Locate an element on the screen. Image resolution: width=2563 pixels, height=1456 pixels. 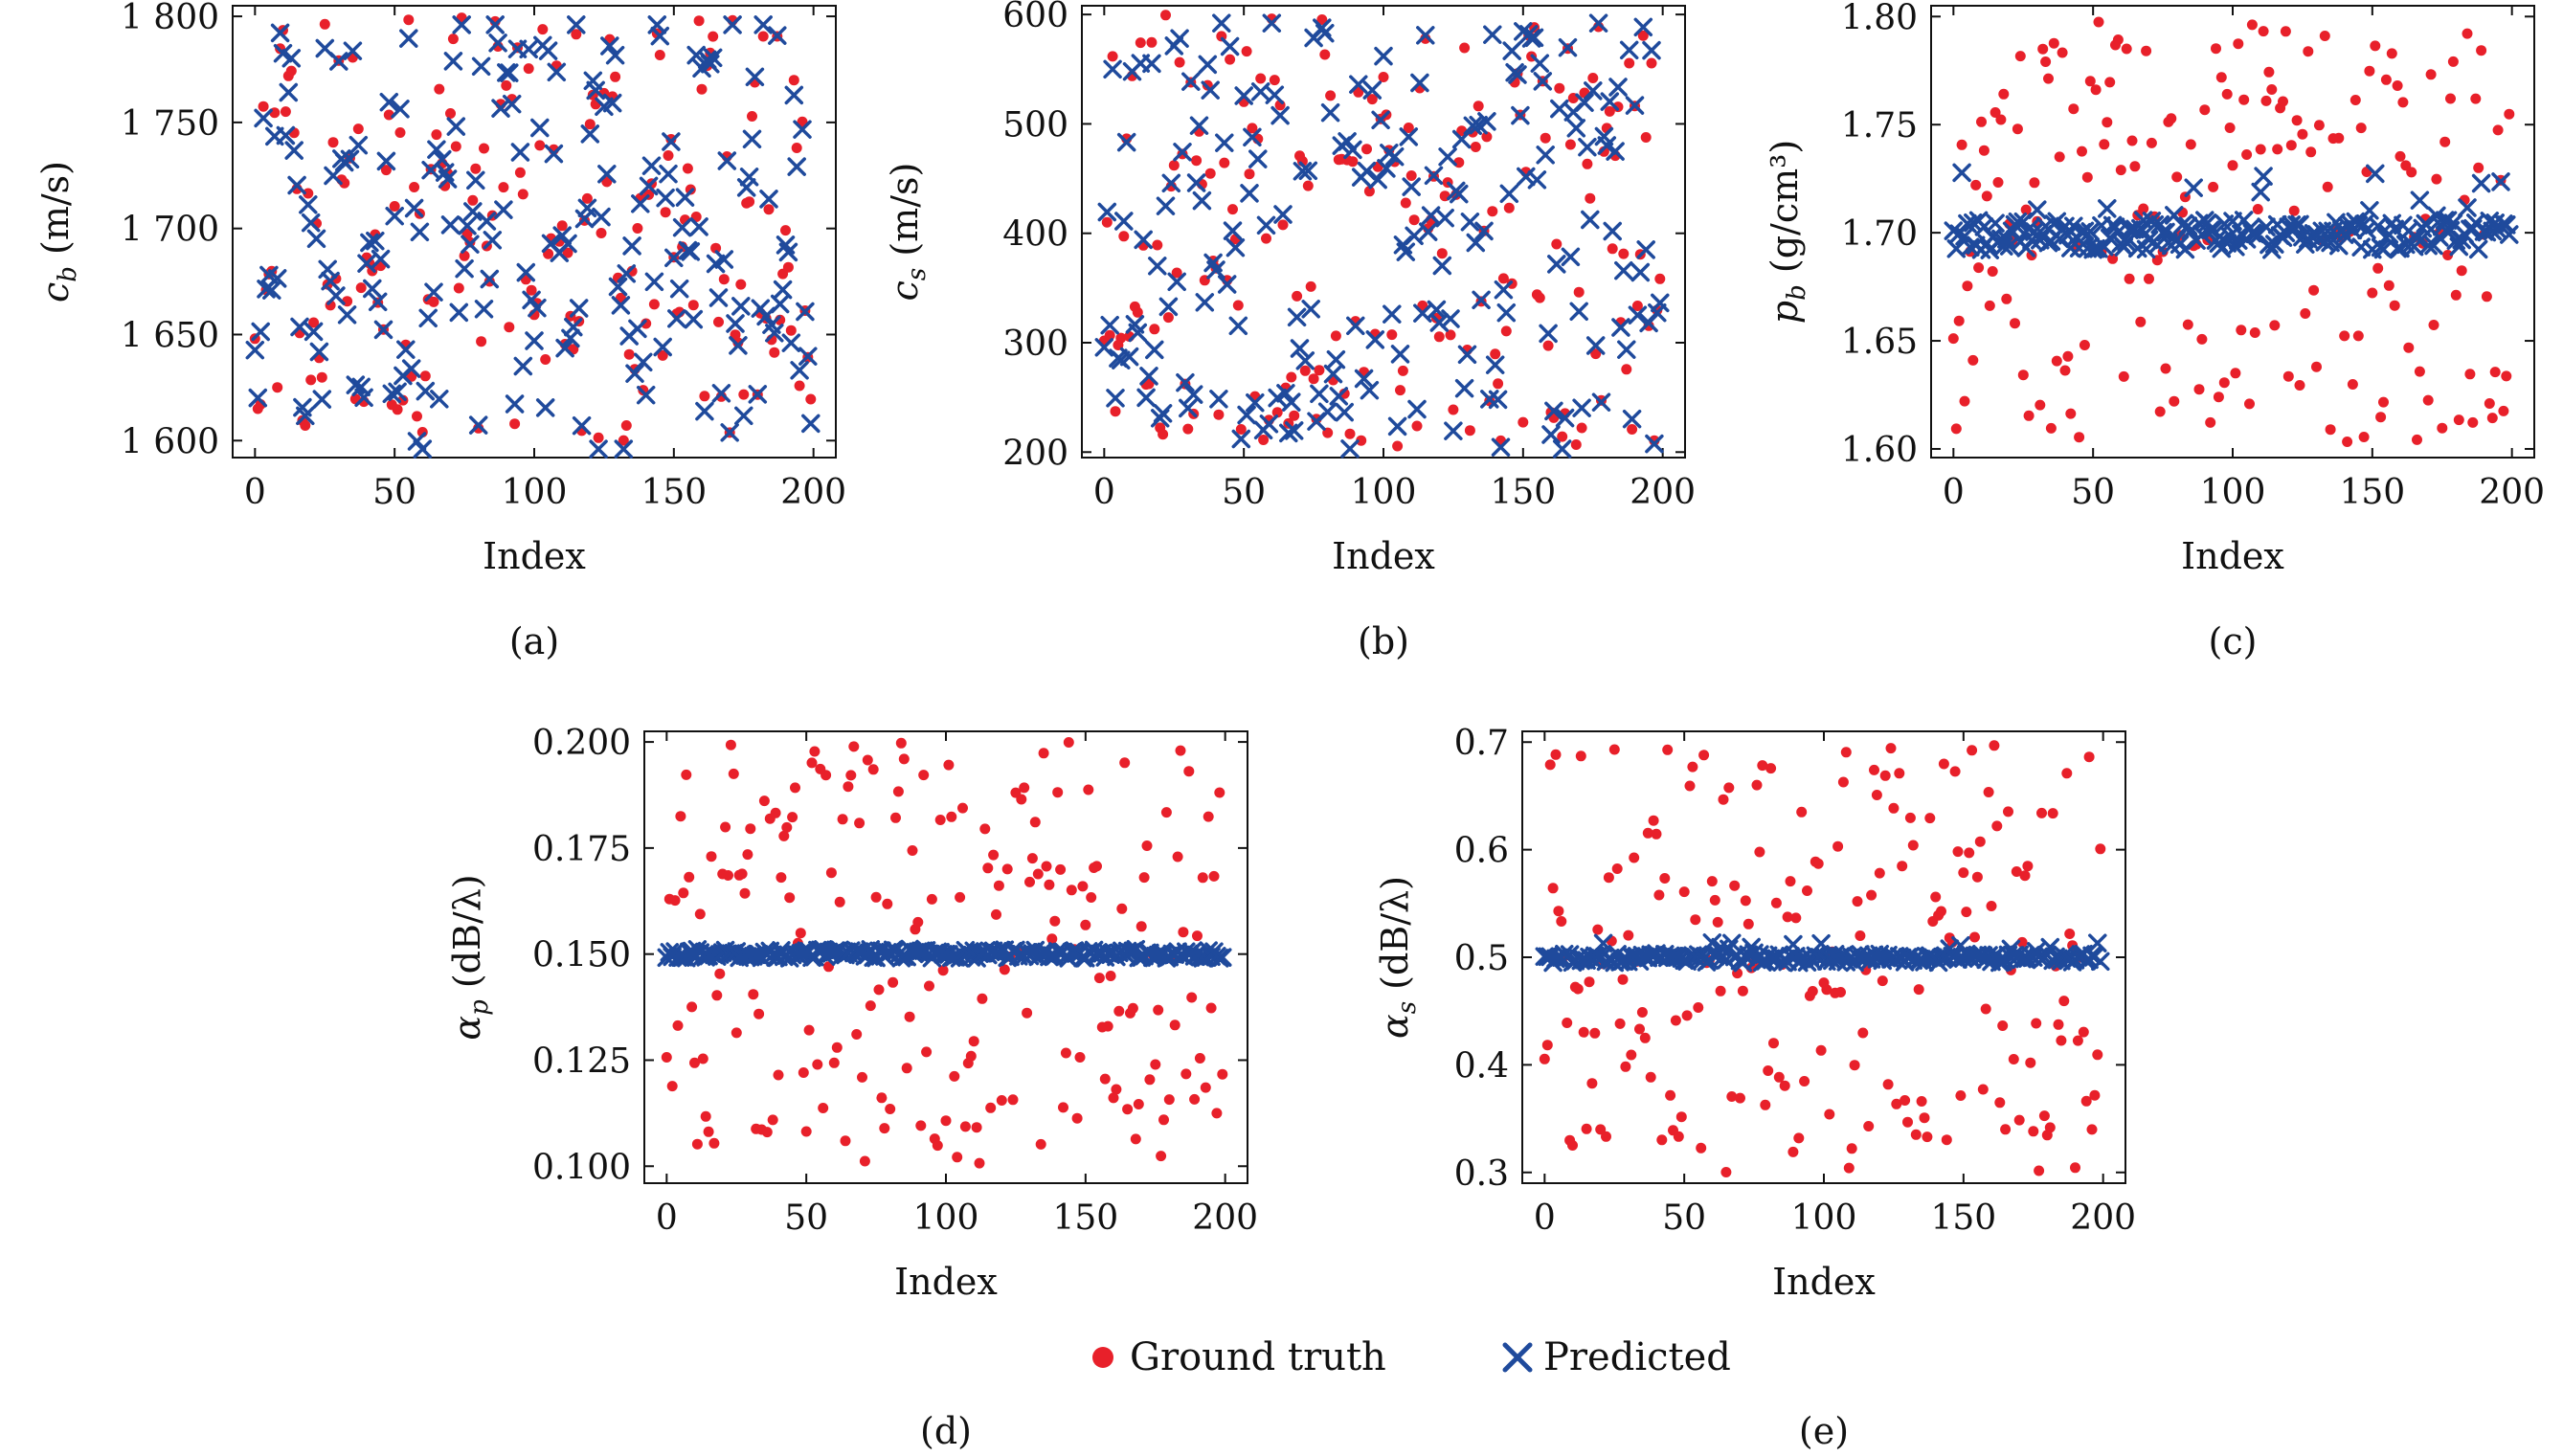
y-tick-label: 0.200 is located at coordinates (581, 744).